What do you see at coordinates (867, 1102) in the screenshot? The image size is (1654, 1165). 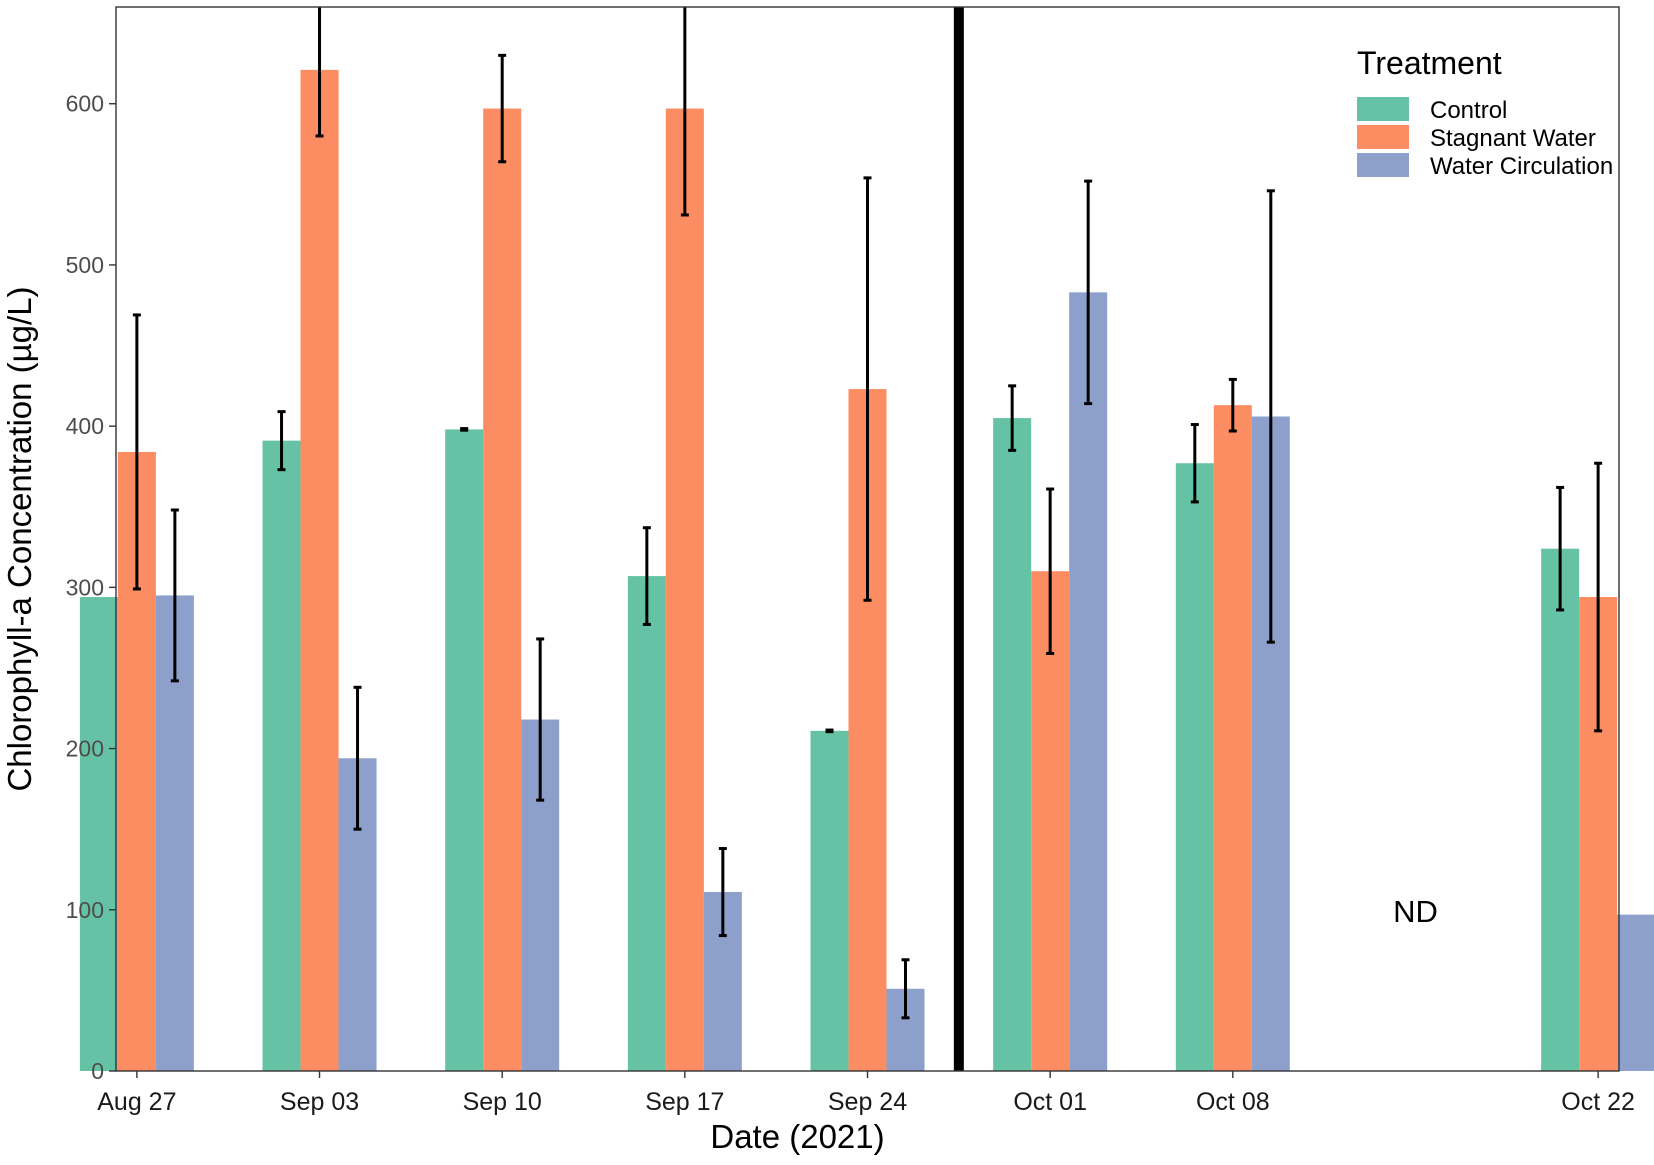 I see `x-tick-label: Sep 24` at bounding box center [867, 1102].